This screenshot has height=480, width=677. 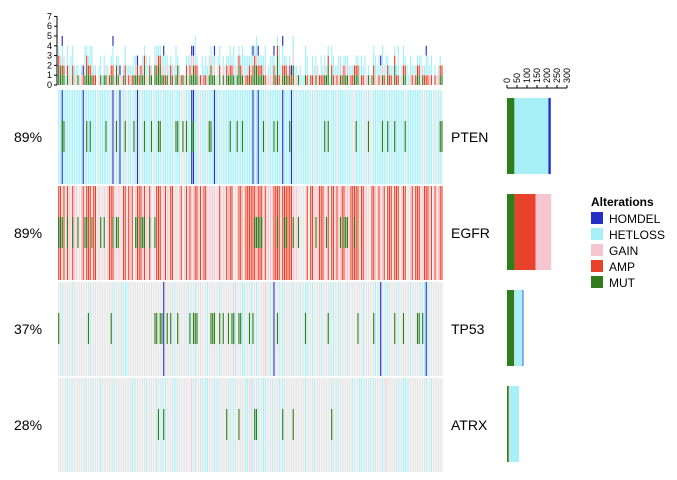 I want to click on gene-label-egfr: EGFR, so click(x=470, y=233).